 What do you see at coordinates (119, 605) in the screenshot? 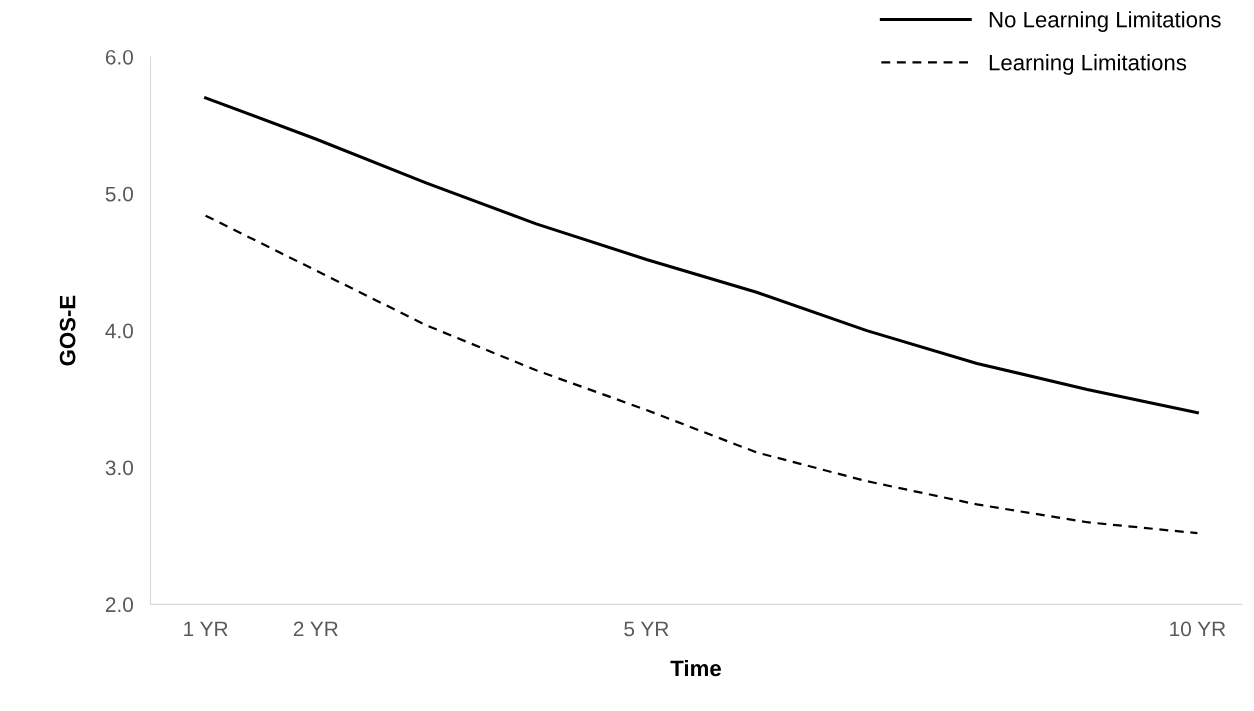
I see `y-tick-label: 2.0` at bounding box center [119, 605].